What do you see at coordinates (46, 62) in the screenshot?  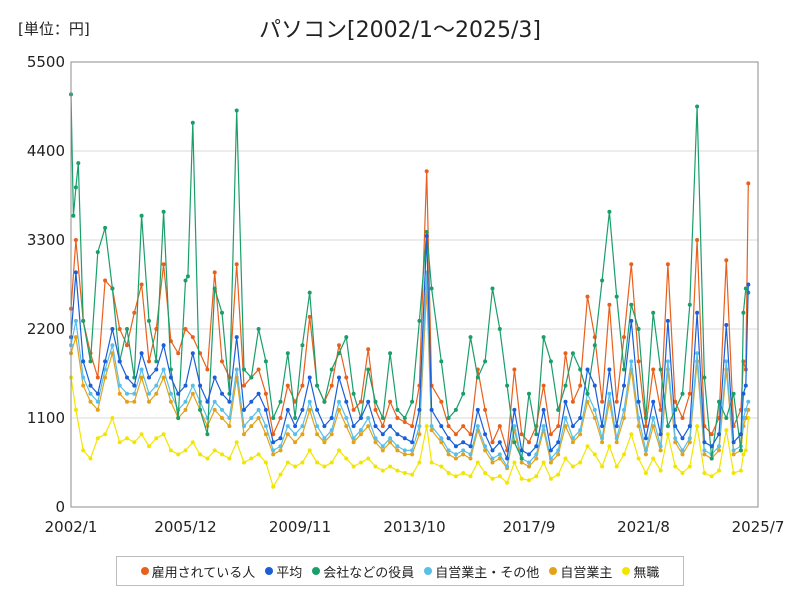 I see `y-tick-label: 5500` at bounding box center [46, 62].